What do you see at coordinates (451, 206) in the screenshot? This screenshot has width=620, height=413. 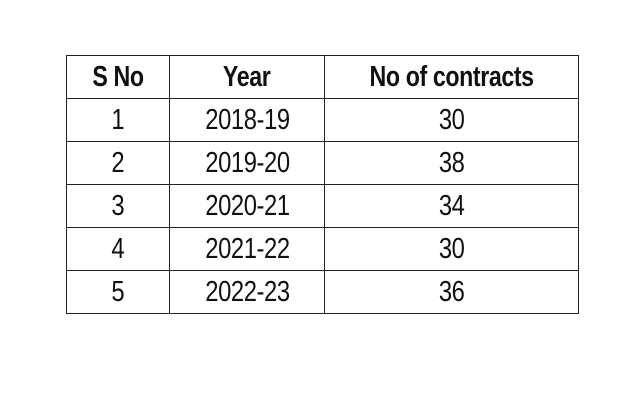 I see `cell-no-of-contracts: 34` at bounding box center [451, 206].